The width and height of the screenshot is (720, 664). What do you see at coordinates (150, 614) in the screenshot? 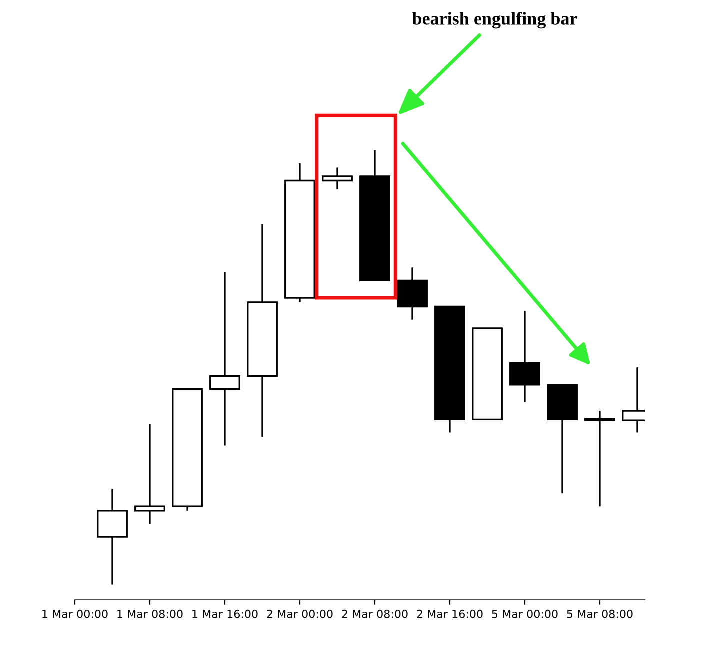
I see `x-tick-label: 1 Mar 08:00` at bounding box center [150, 614].